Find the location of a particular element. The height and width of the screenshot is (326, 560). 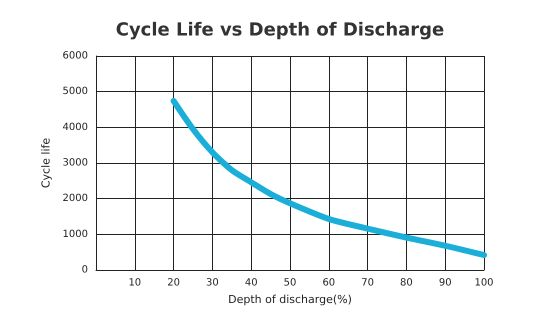

x-tick-label: 90 is located at coordinates (445, 283).